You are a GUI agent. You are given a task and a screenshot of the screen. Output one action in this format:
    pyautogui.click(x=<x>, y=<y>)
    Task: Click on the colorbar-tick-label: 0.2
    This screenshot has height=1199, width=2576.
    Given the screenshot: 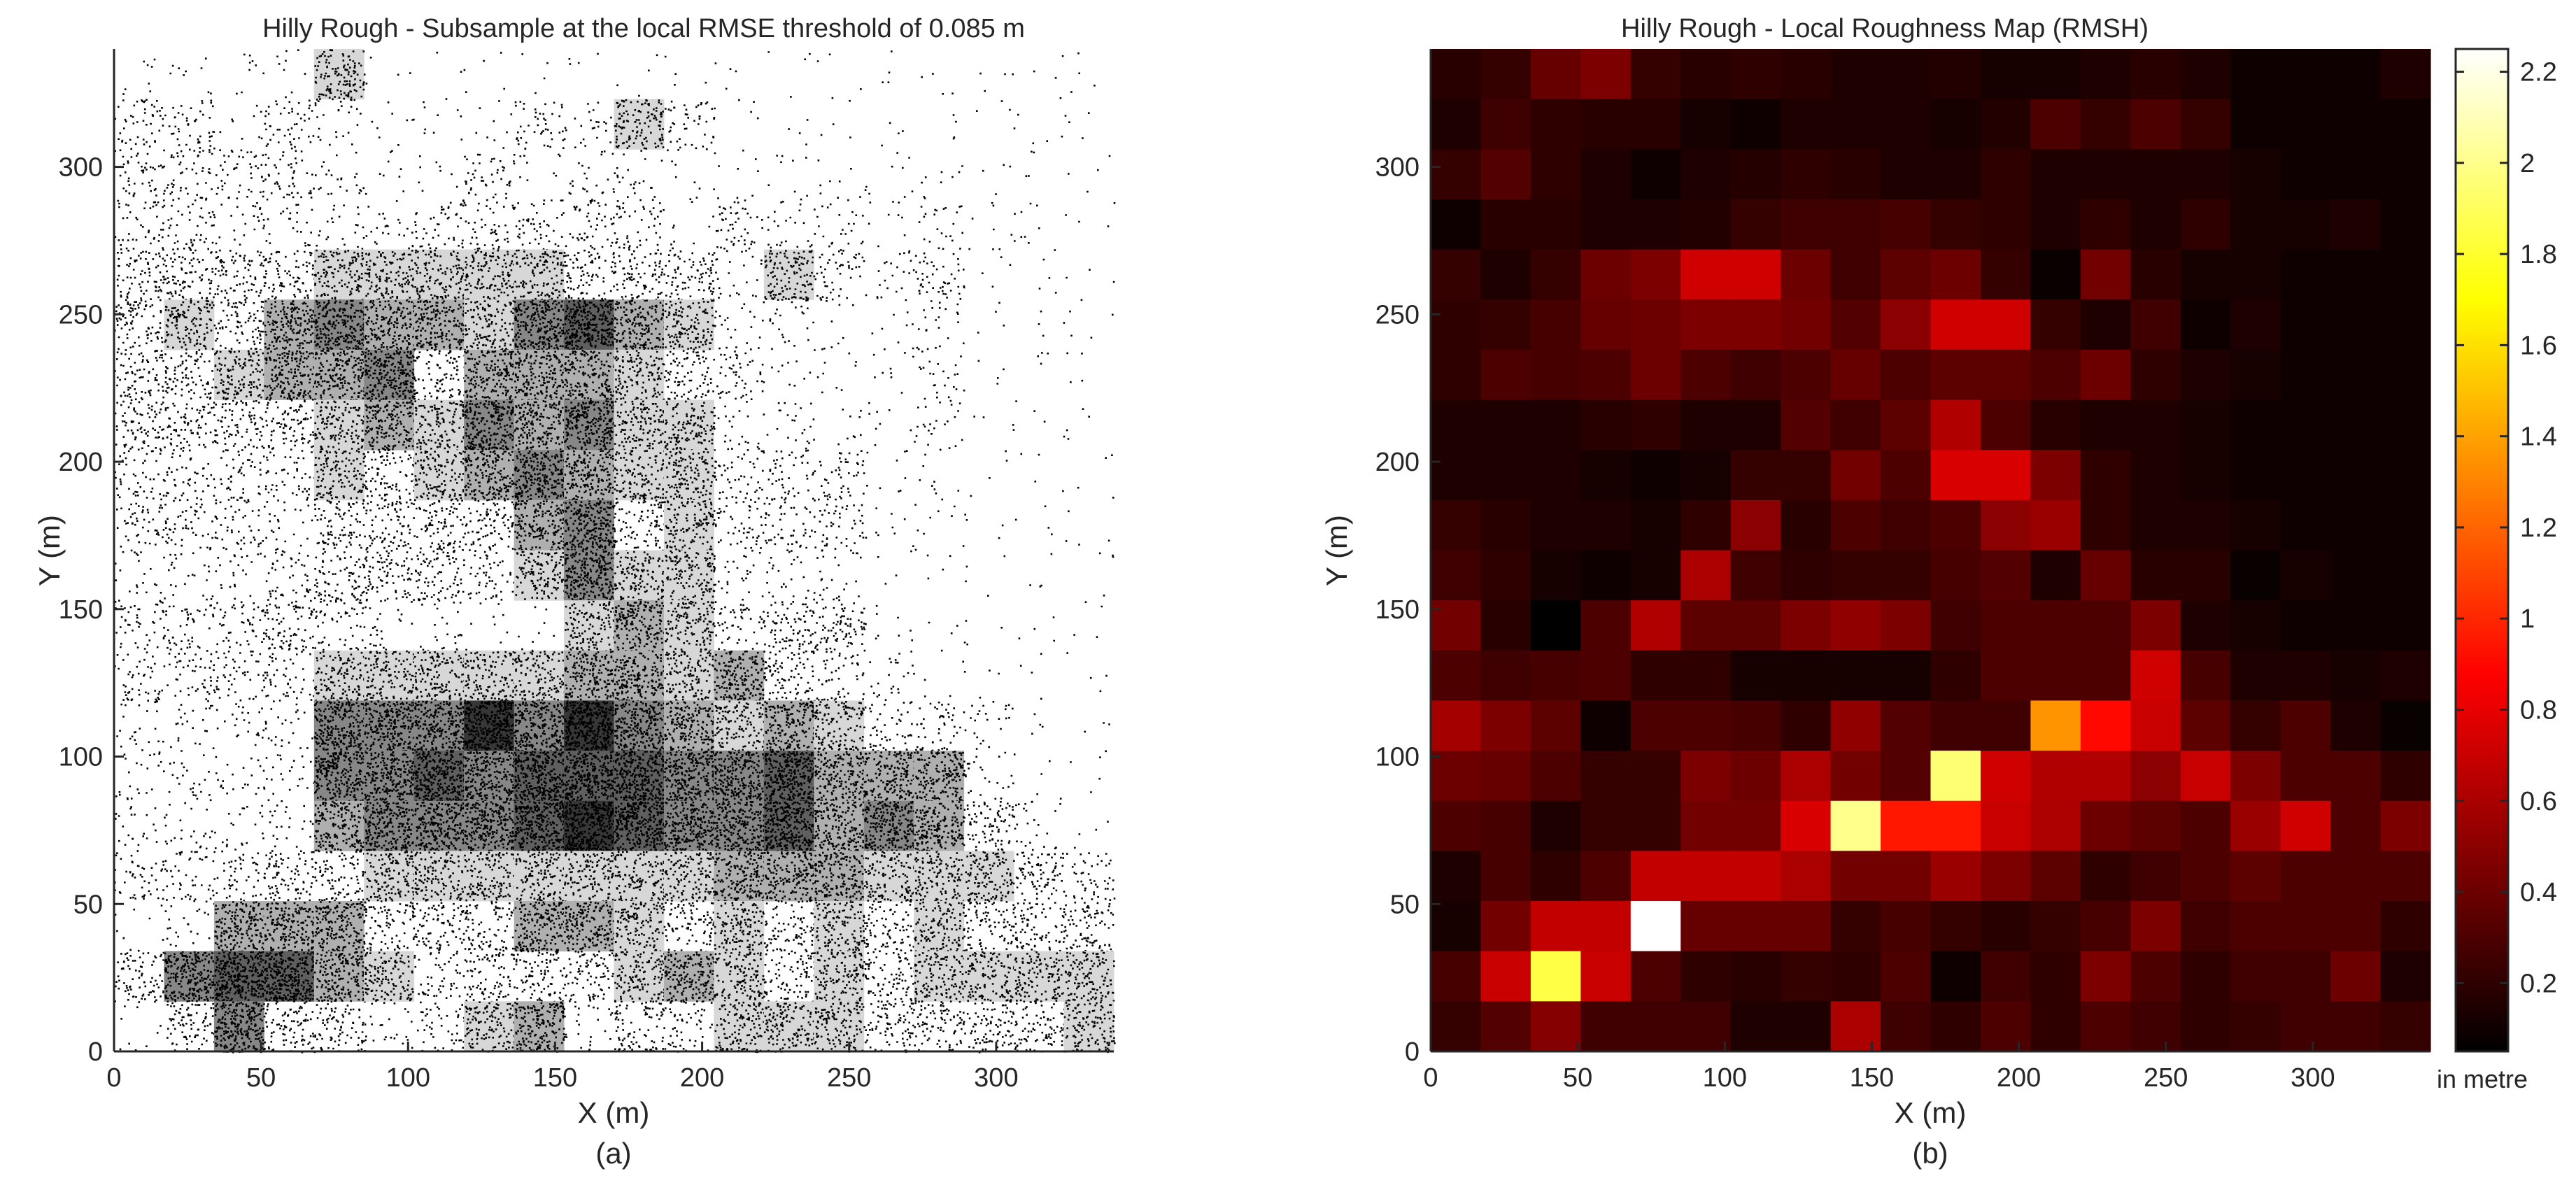 What is the action you would take?
    pyautogui.click(x=2538, y=983)
    